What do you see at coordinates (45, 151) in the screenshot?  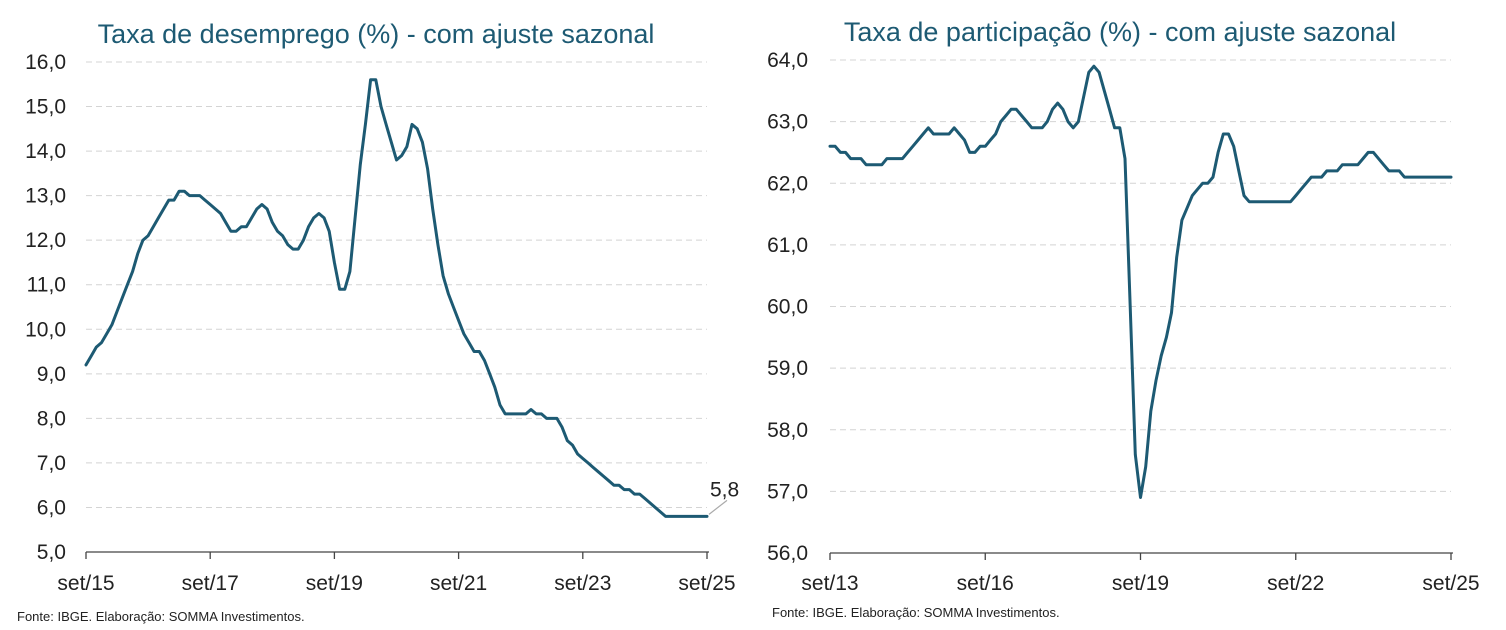 I see `y-tick-label: 14,0` at bounding box center [45, 151].